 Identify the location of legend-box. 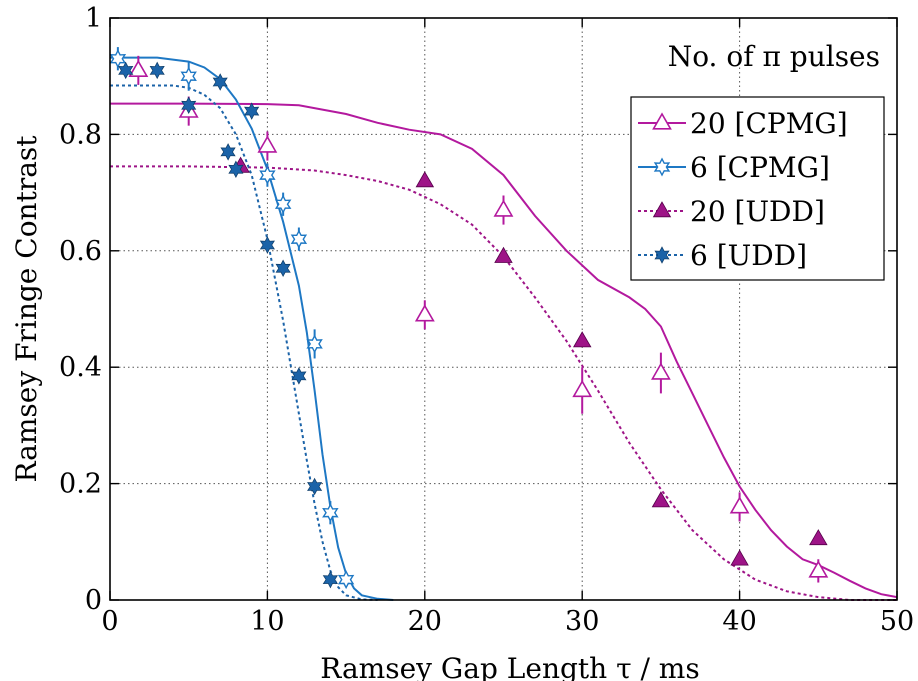
(757, 188).